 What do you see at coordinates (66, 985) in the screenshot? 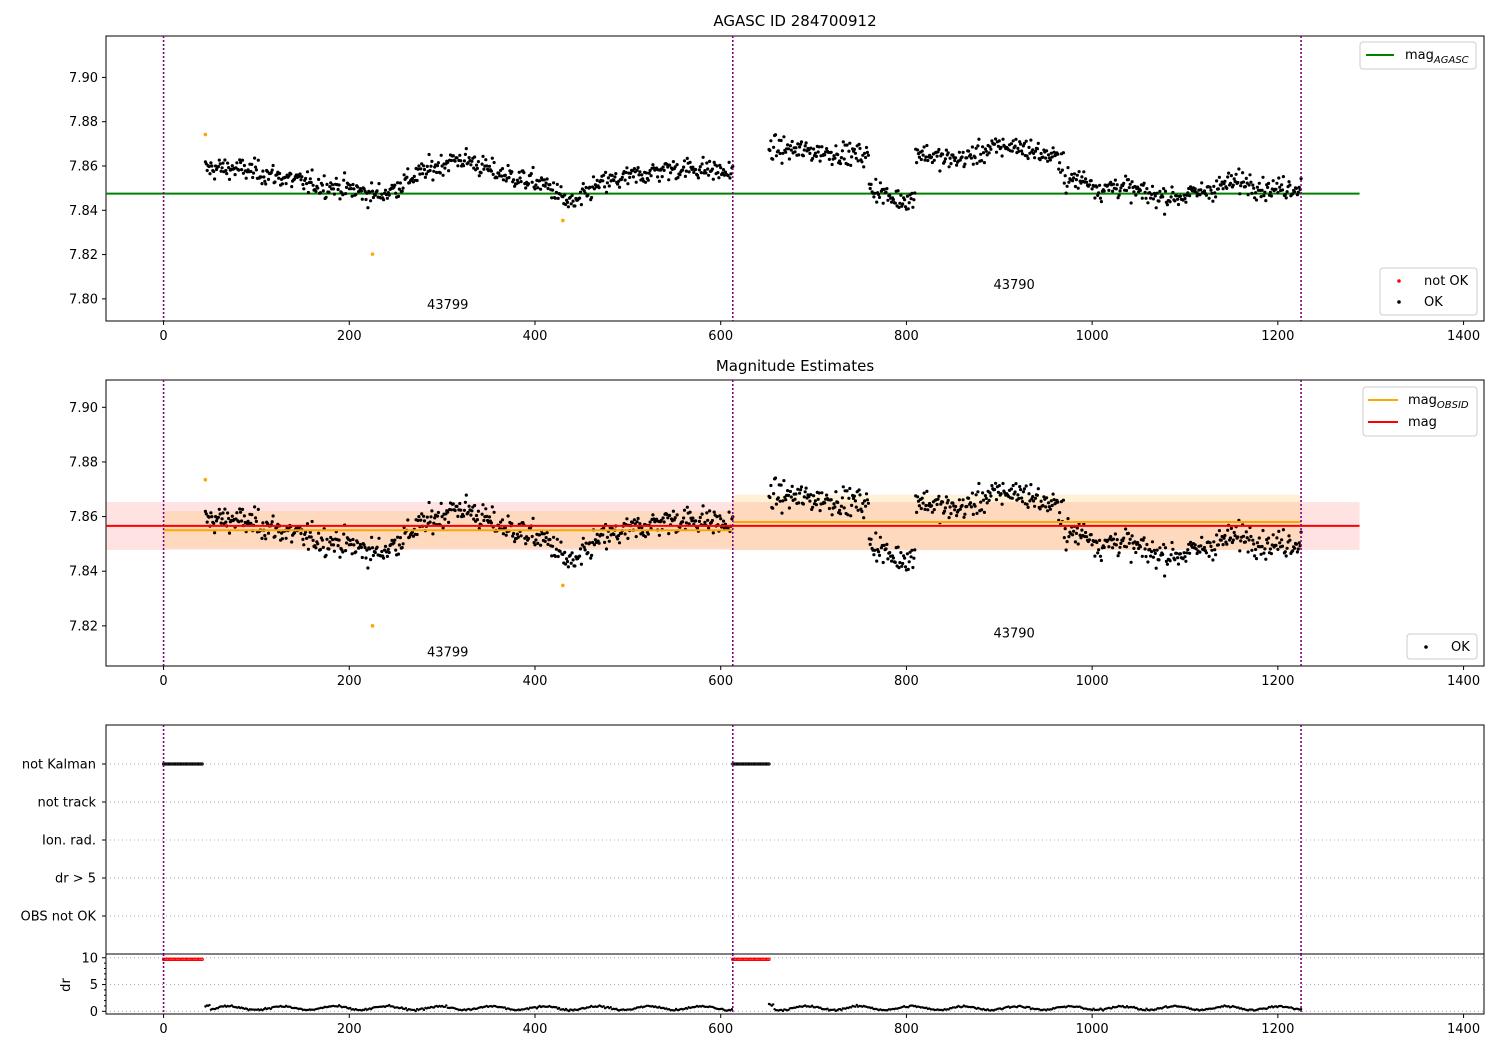
I see `p4-ylabel: dr` at bounding box center [66, 985].